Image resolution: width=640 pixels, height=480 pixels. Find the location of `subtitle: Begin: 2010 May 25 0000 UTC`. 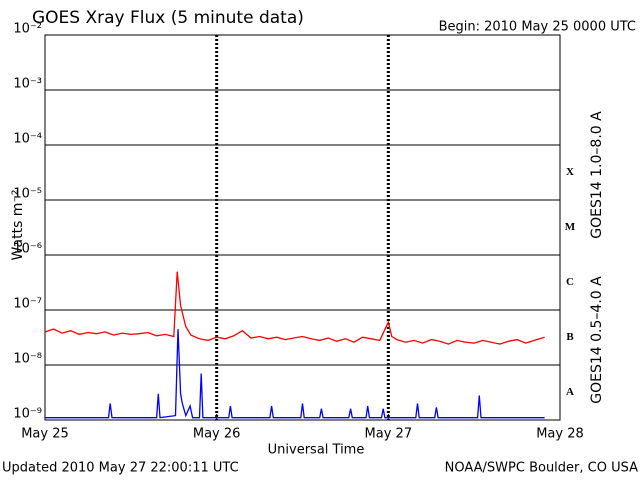

subtitle: Begin: 2010 May 25 0000 UTC is located at coordinates (537, 27).